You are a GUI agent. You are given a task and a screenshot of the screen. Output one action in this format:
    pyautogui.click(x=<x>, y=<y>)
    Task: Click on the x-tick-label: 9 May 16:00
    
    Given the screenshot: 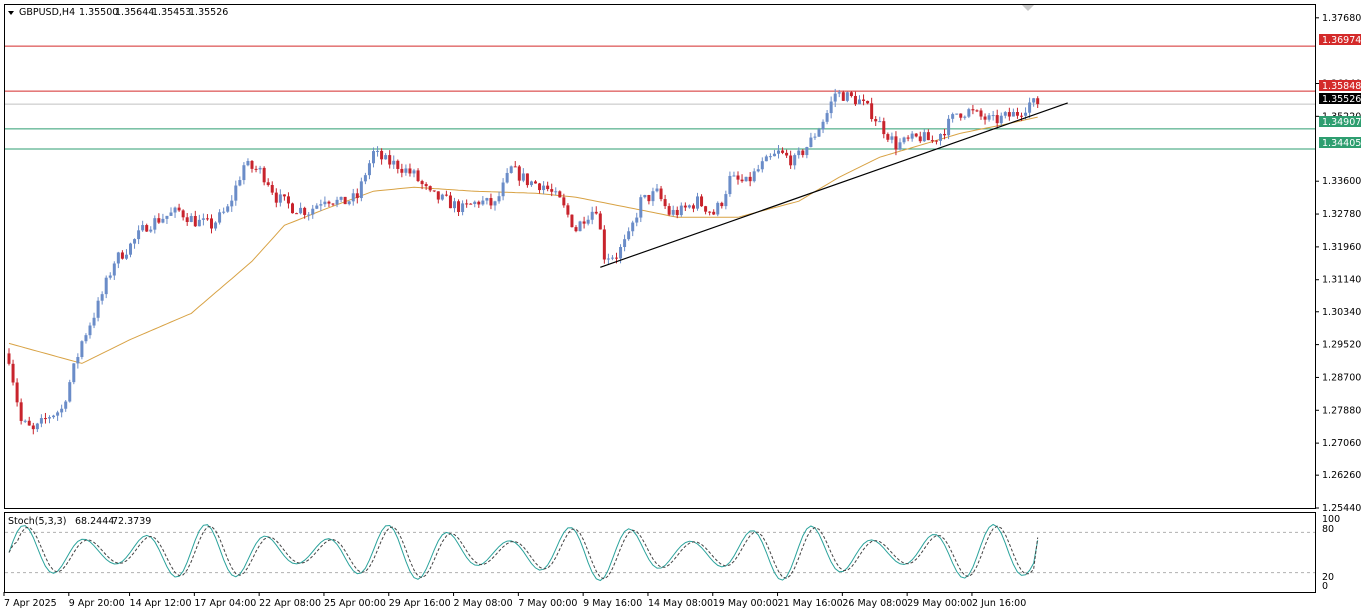 What is the action you would take?
    pyautogui.click(x=612, y=603)
    